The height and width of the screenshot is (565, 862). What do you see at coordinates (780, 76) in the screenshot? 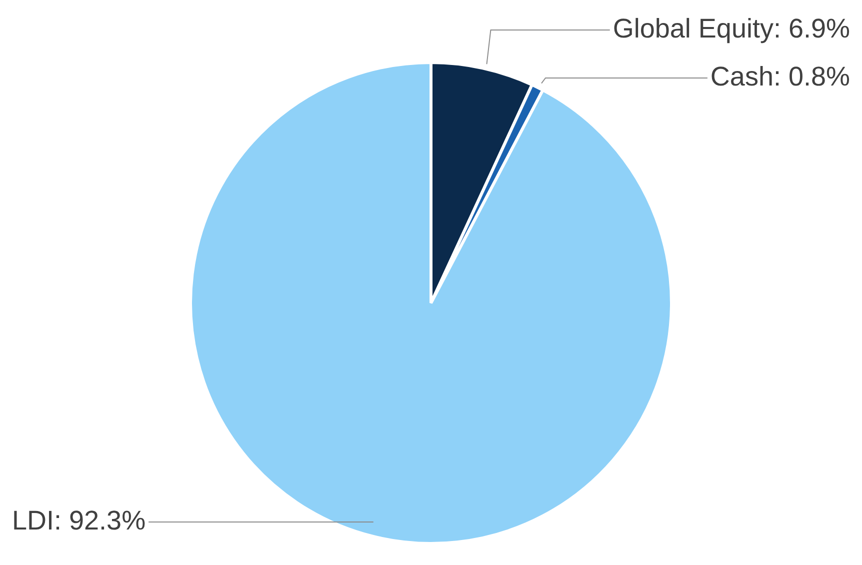
I see `slice-label: Cash: 0.8%` at bounding box center [780, 76].